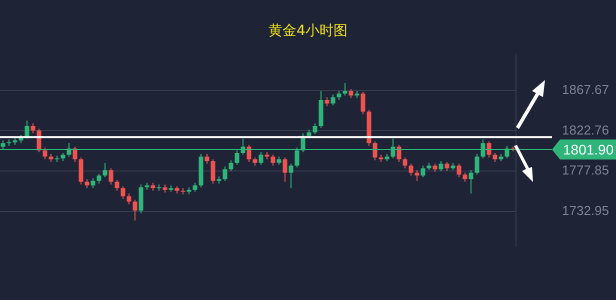 The width and height of the screenshot is (616, 300). Describe the element at coordinates (585, 130) in the screenshot. I see `y-tick-label: 1822.76` at that location.